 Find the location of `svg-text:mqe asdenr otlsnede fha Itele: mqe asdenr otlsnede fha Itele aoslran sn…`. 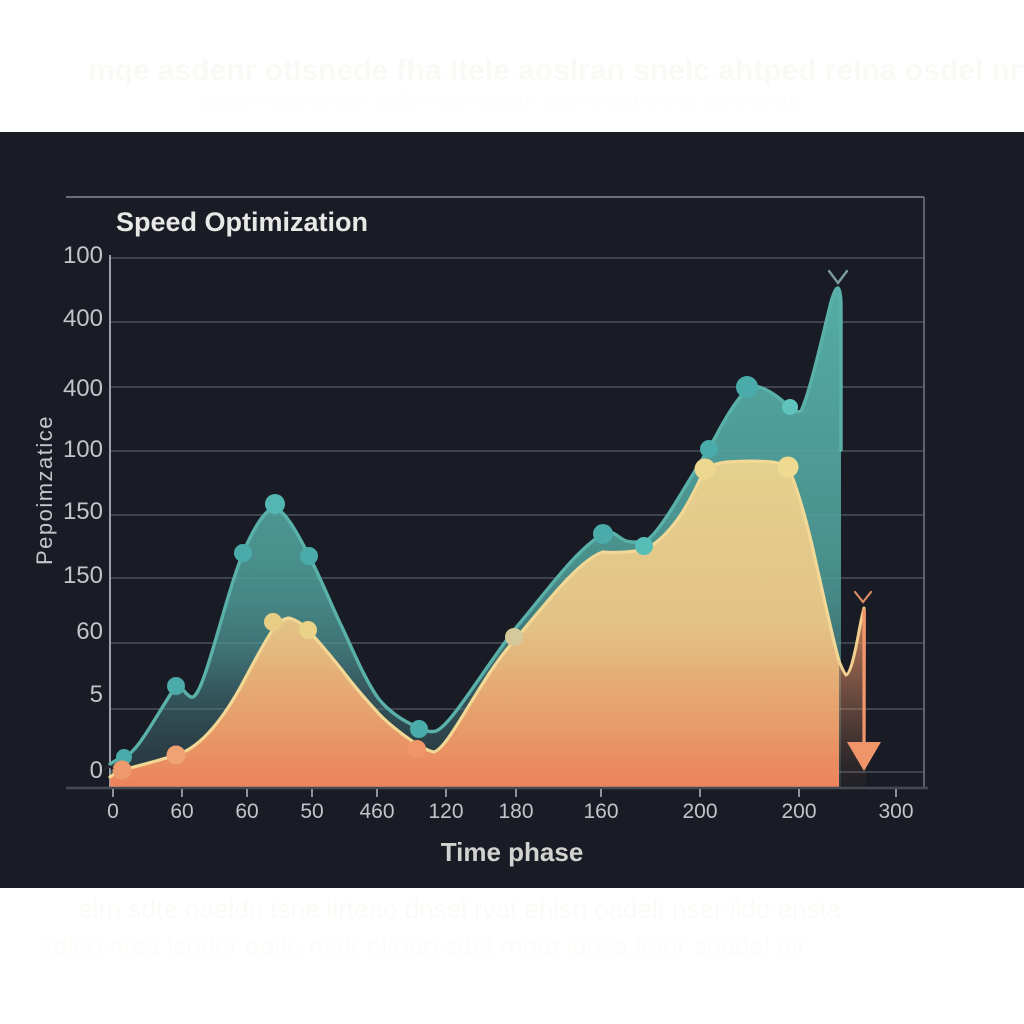

svg-text:mqe asdenr otlsnede fha Itele: mqe asdenr otlsnede fha Itele aoslran sn… is located at coordinates (556, 70).